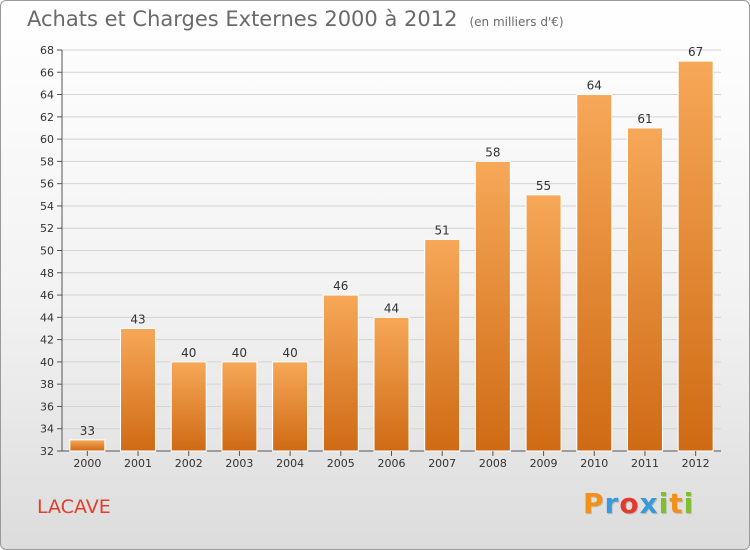 Image resolution: width=750 pixels, height=550 pixels. What do you see at coordinates (47, 451) in the screenshot?
I see `y-tick-label: 32` at bounding box center [47, 451].